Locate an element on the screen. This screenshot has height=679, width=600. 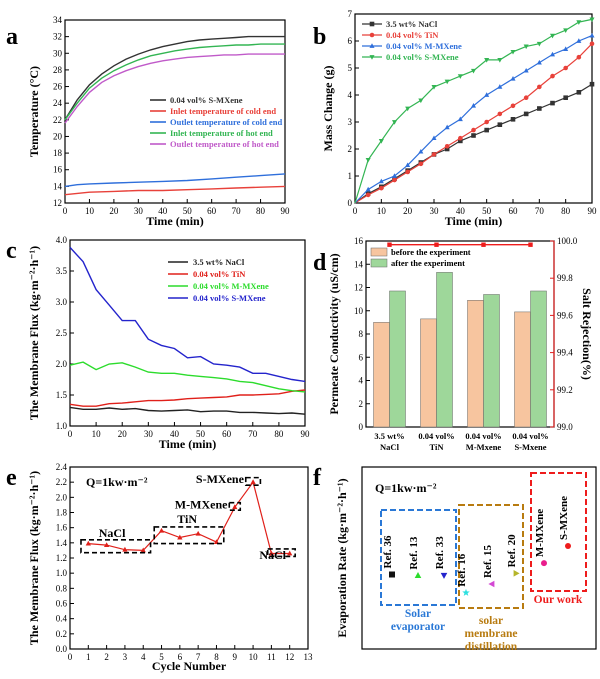
y-axis-label: The Membrane Flux (kg·m⁻²·h⁻¹) is located at coordinates (34, 333).